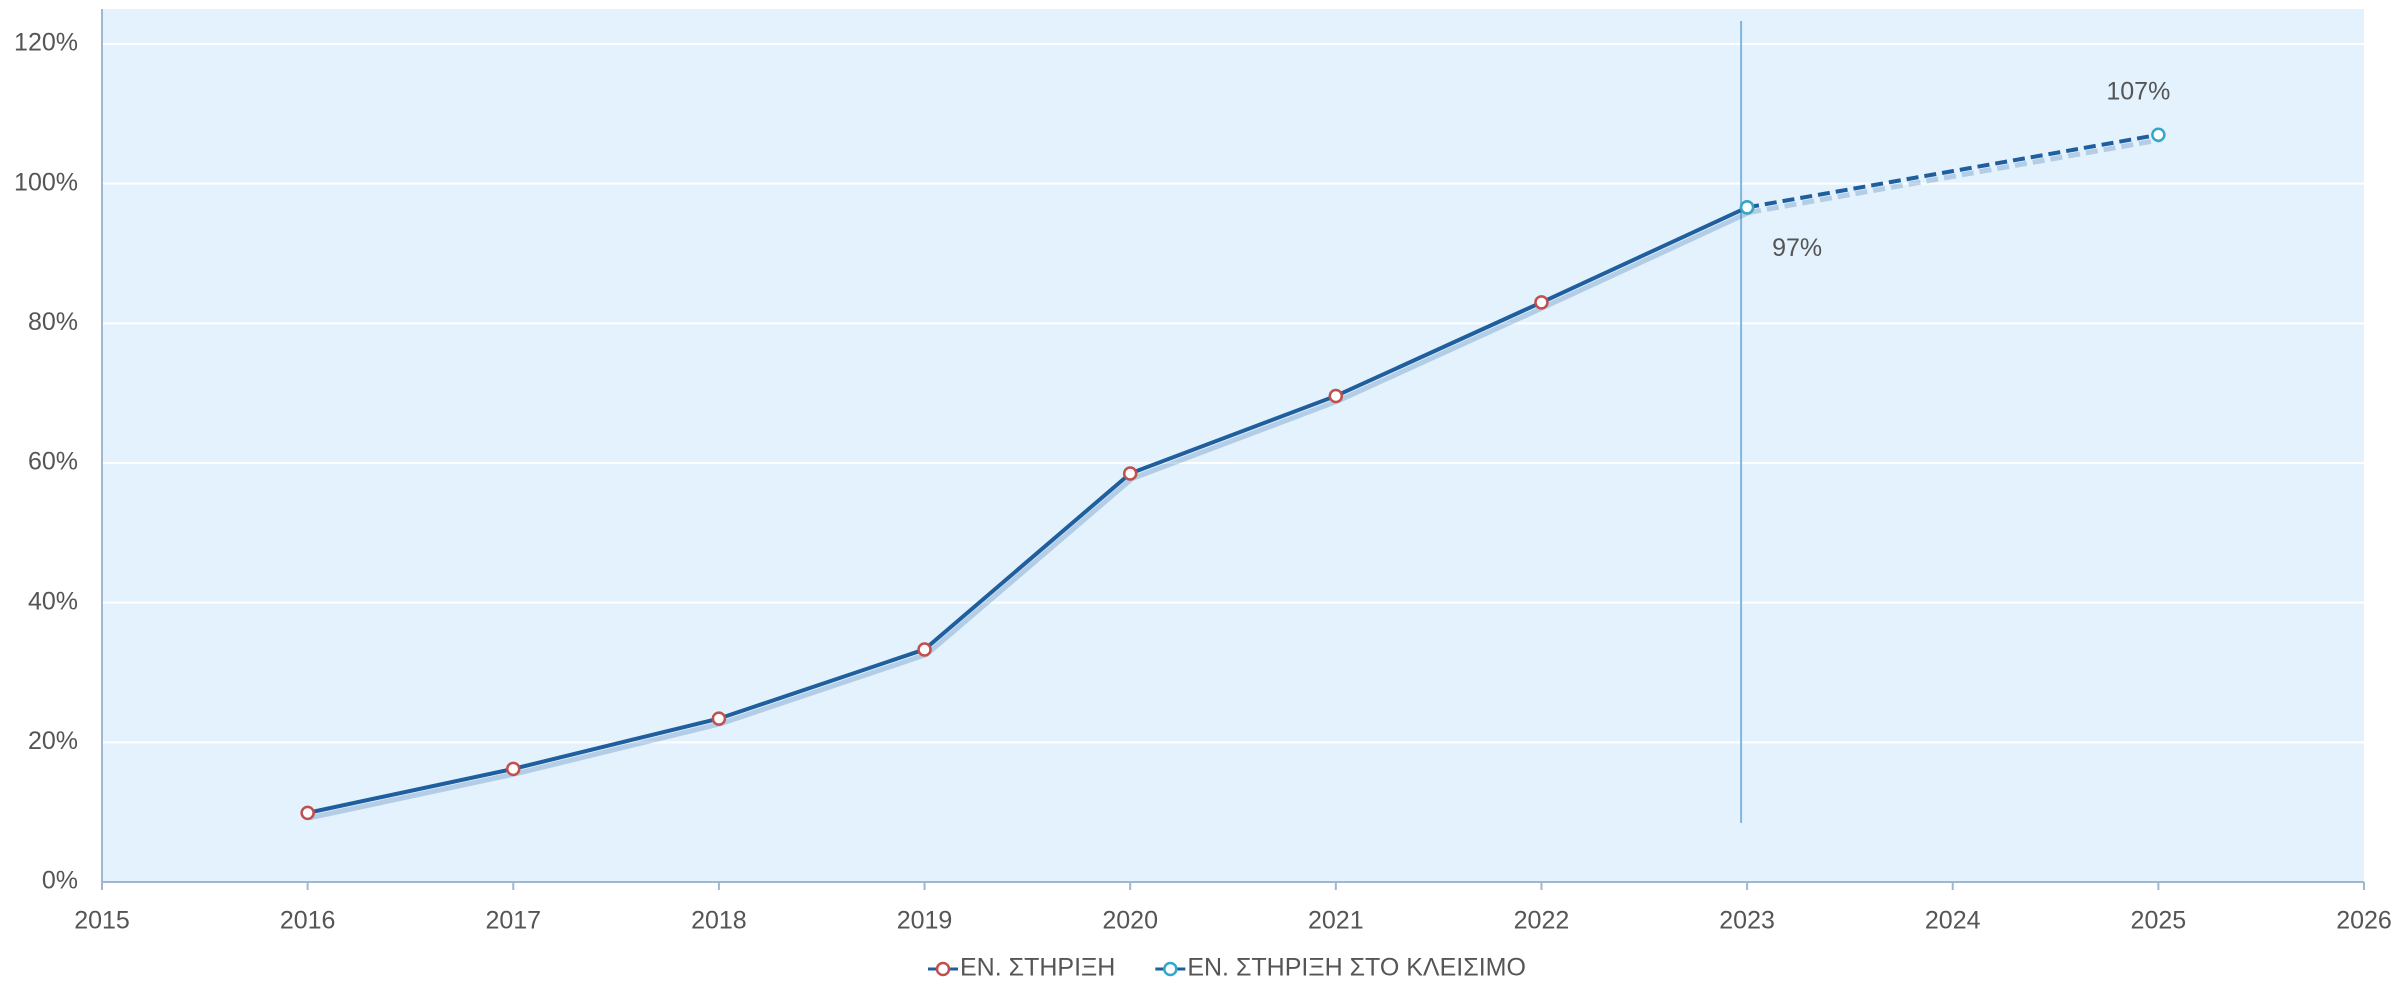 This screenshot has width=2397, height=984. I want to click on x-tick-label: 2023, so click(1747, 921).